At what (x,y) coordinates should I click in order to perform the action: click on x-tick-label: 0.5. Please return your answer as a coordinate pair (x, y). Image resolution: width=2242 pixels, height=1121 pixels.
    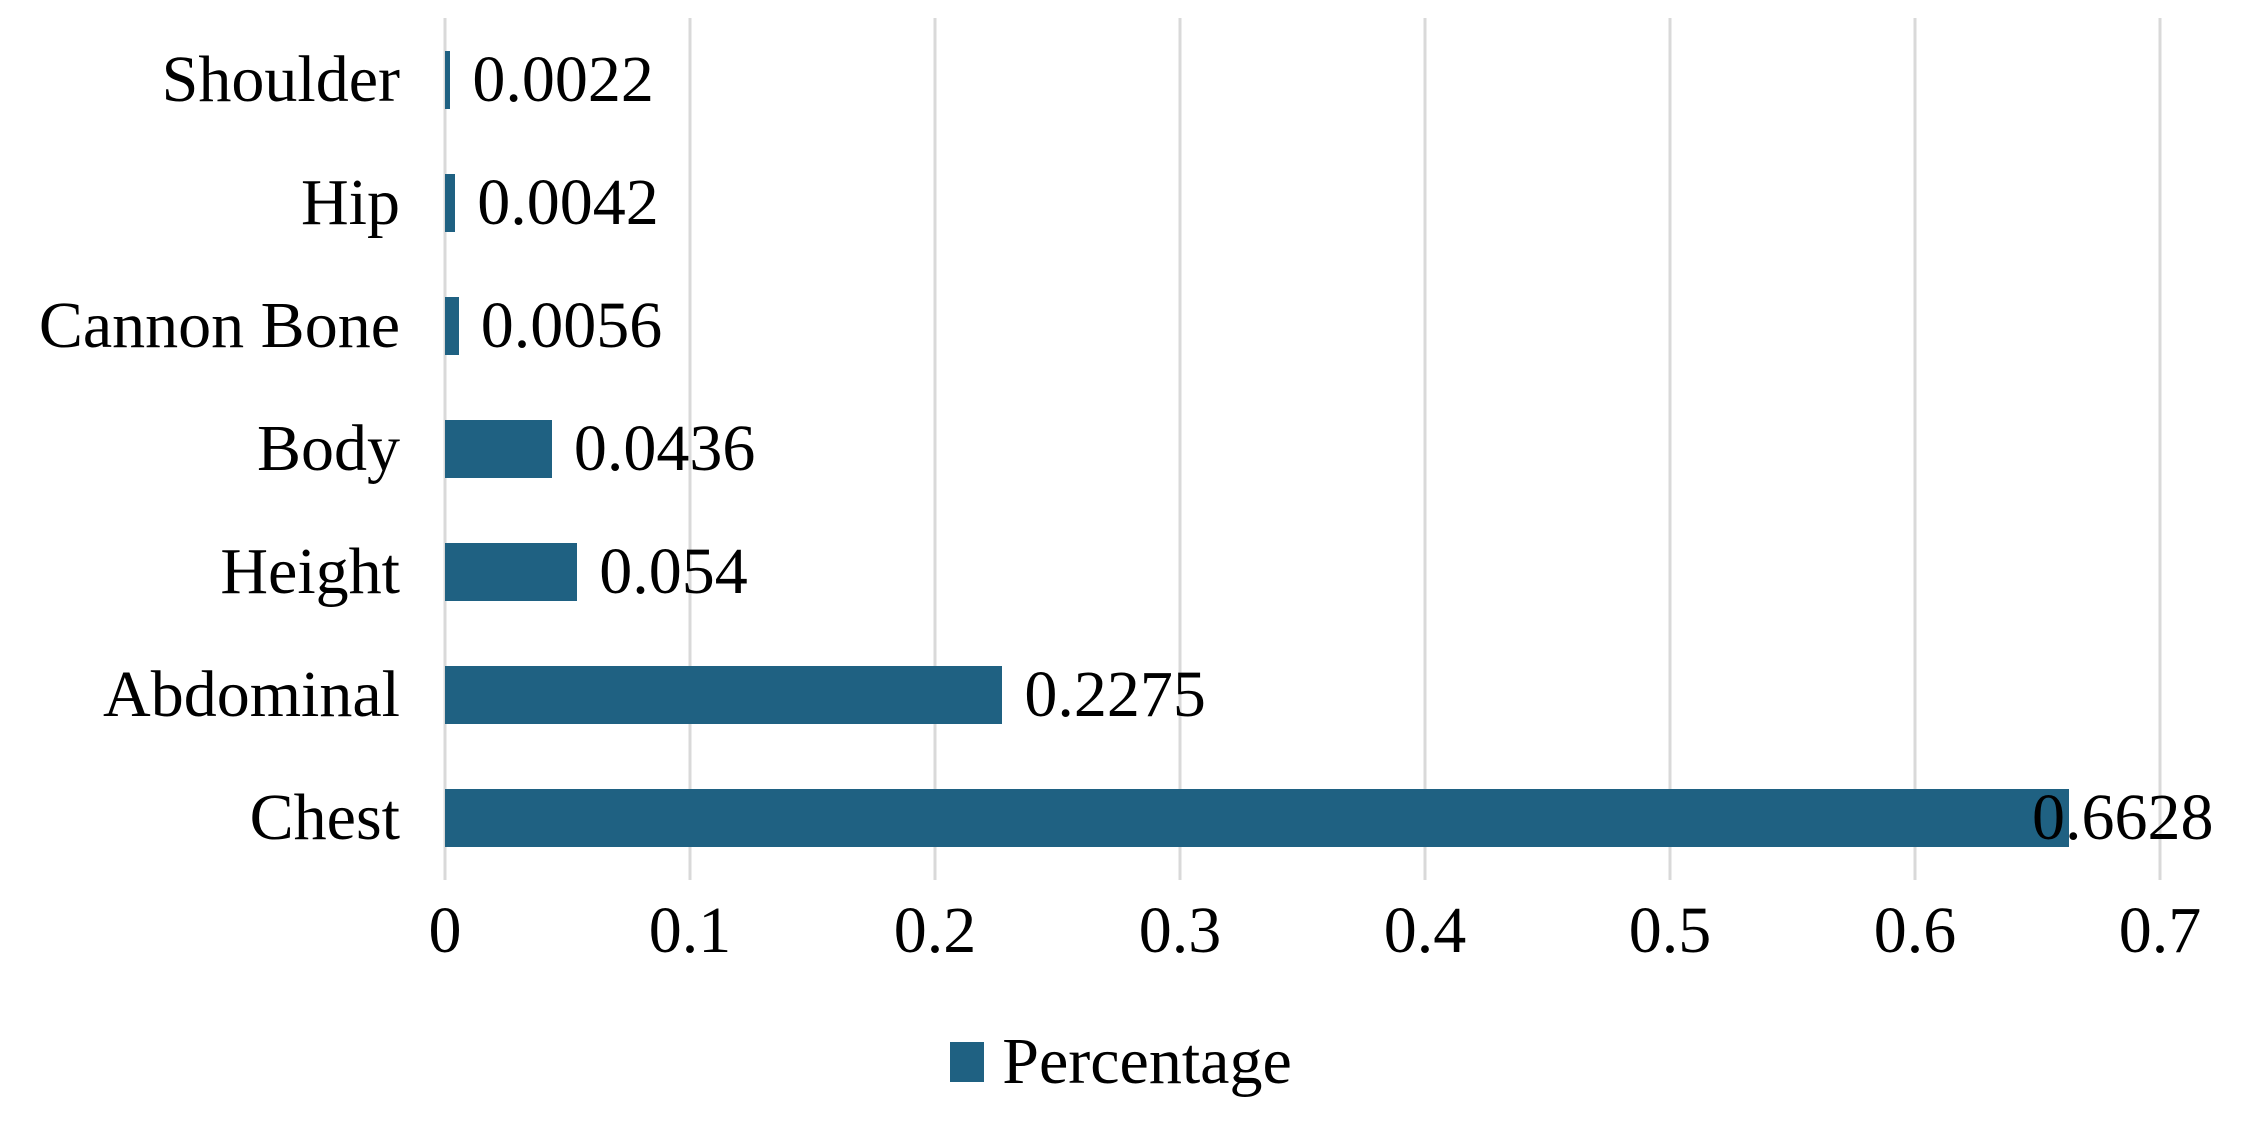
    Looking at the image, I should click on (1670, 930).